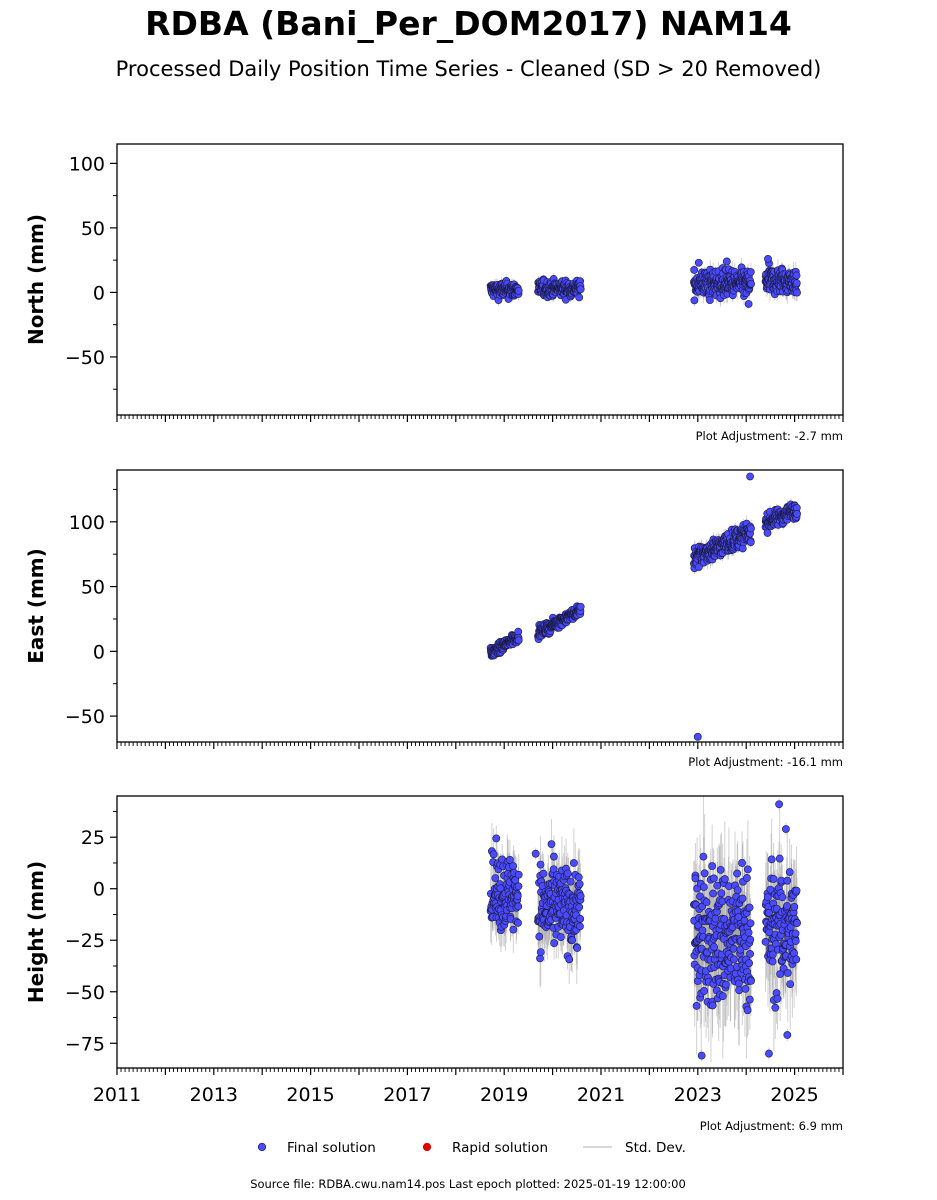 The width and height of the screenshot is (937, 1200). Describe the element at coordinates (214, 1095) in the screenshot. I see `x-tick-label: 2013` at that location.